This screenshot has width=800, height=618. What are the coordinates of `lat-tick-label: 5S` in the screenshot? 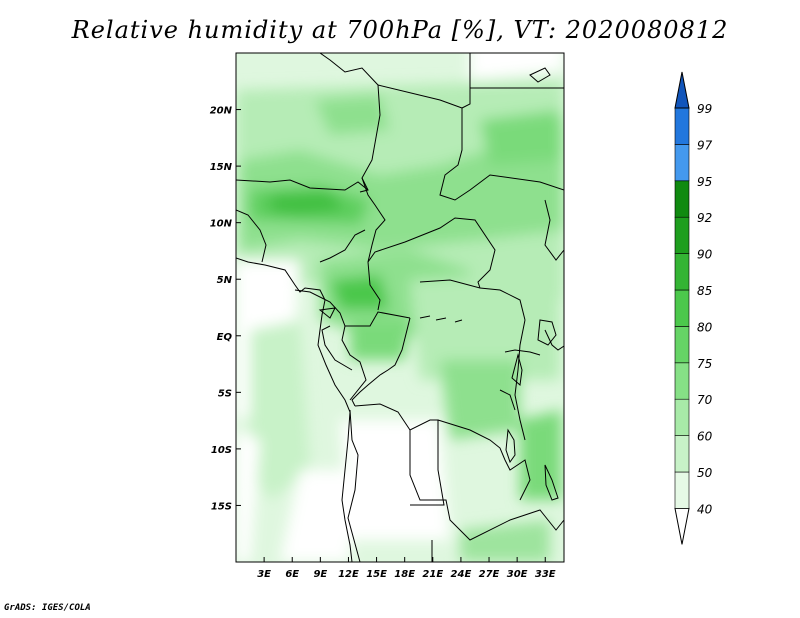 It's located at (225, 393).